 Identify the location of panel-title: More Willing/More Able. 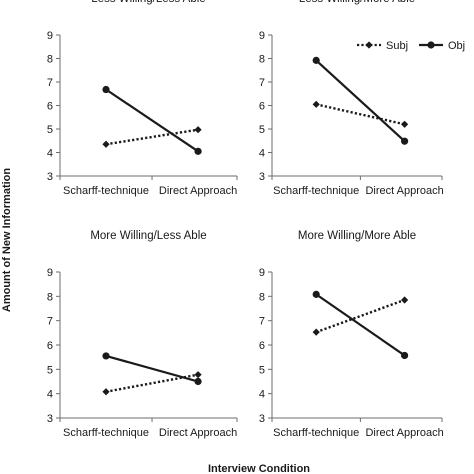
(357, 236).